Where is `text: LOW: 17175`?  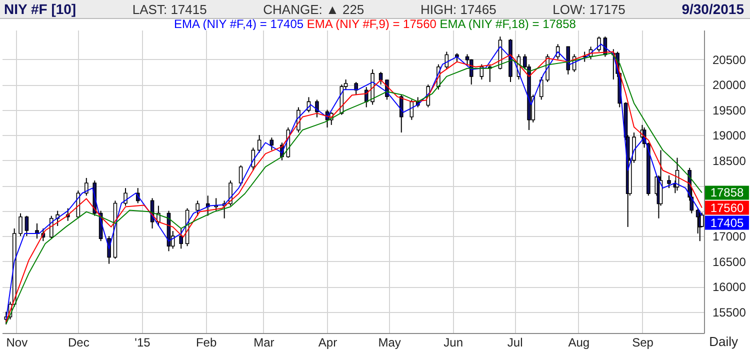
text: LOW: 17175 is located at coordinates (589, 9).